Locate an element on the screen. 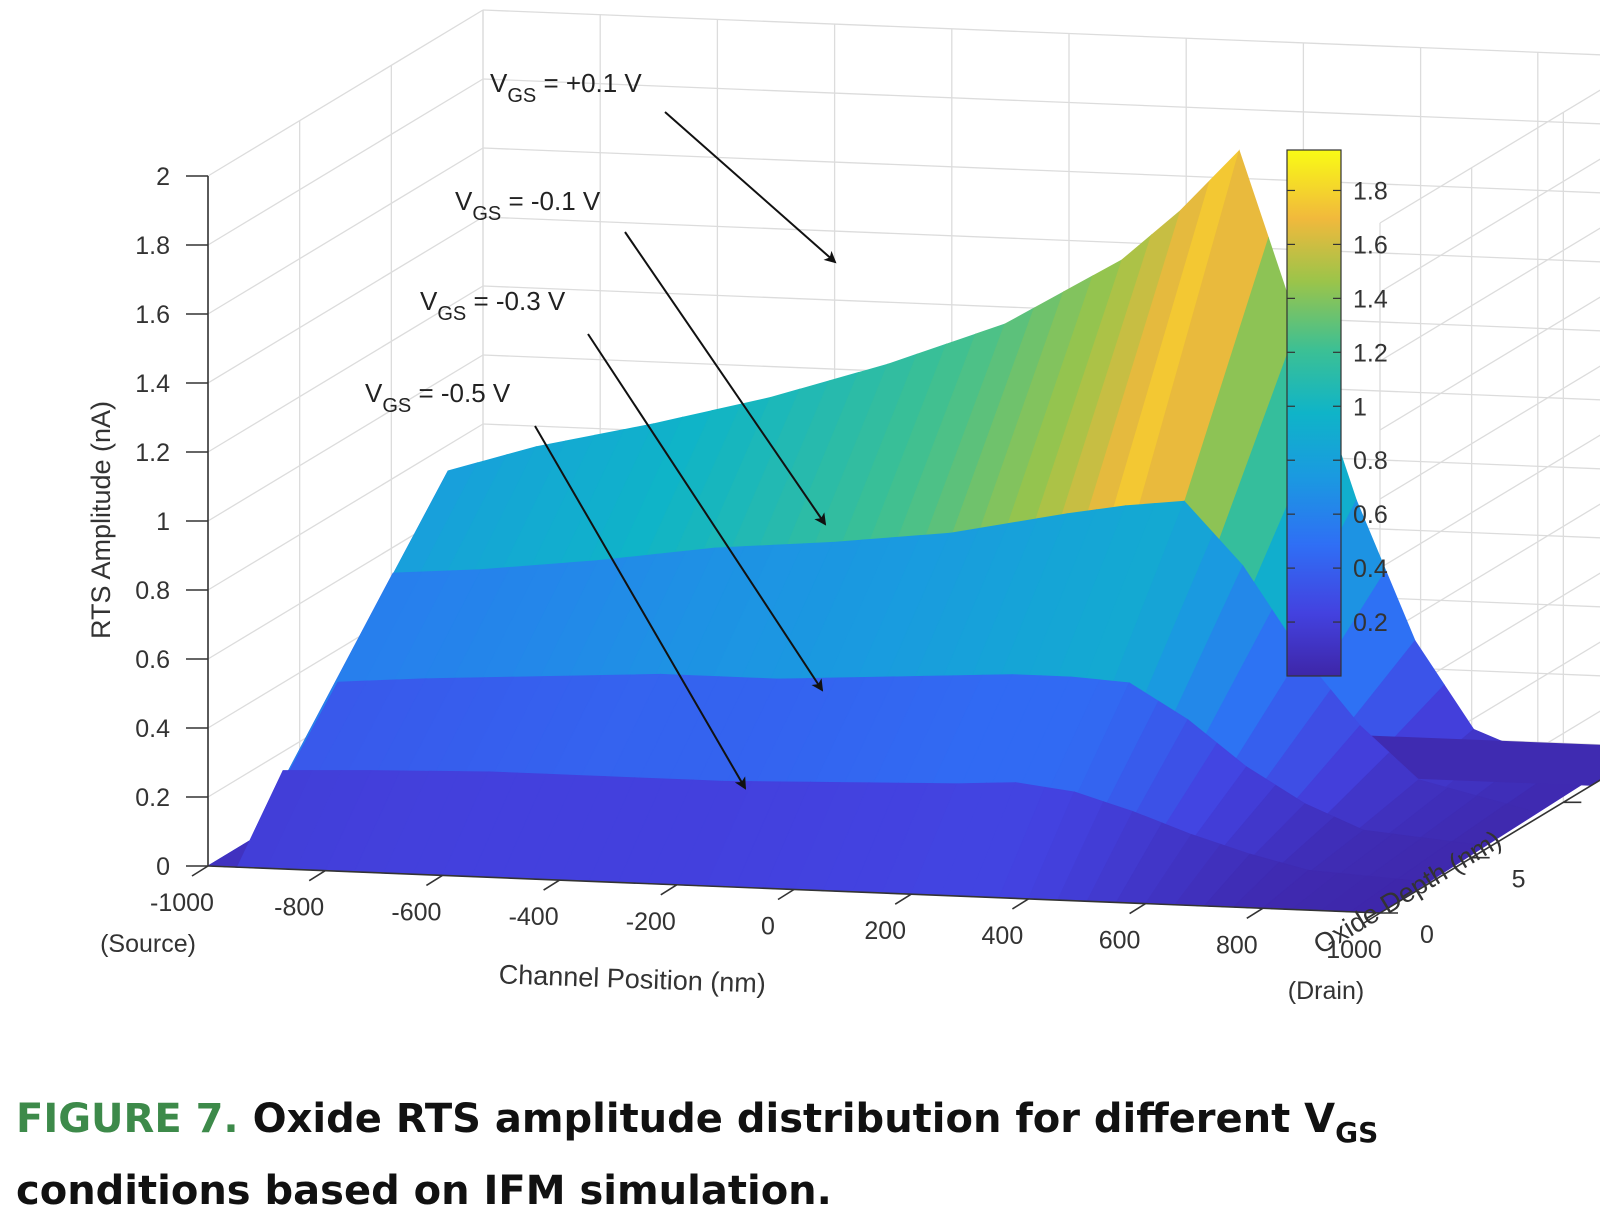 The width and height of the screenshot is (1600, 1232). annotation-value: = -0.1 V is located at coordinates (551, 201).